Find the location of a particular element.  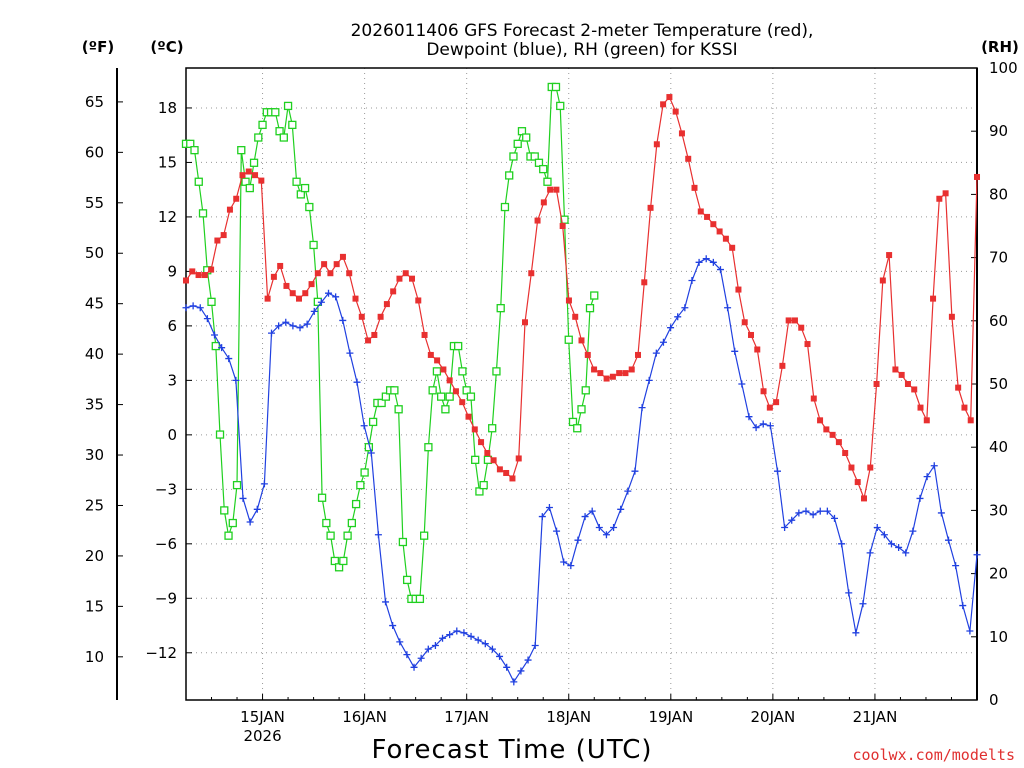

time-tick-sublabel: 2026 is located at coordinates (262, 736).